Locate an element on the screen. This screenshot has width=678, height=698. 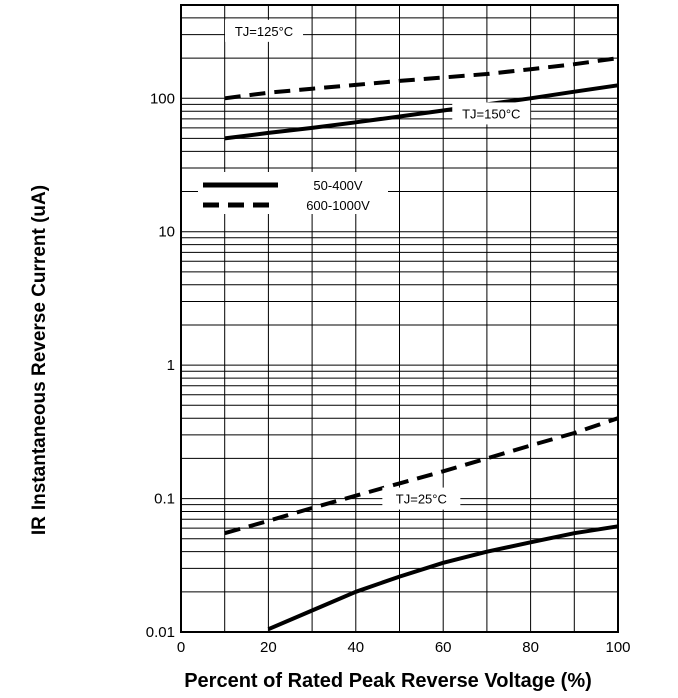
annotation-label: TJ=150°C is located at coordinates (491, 113).